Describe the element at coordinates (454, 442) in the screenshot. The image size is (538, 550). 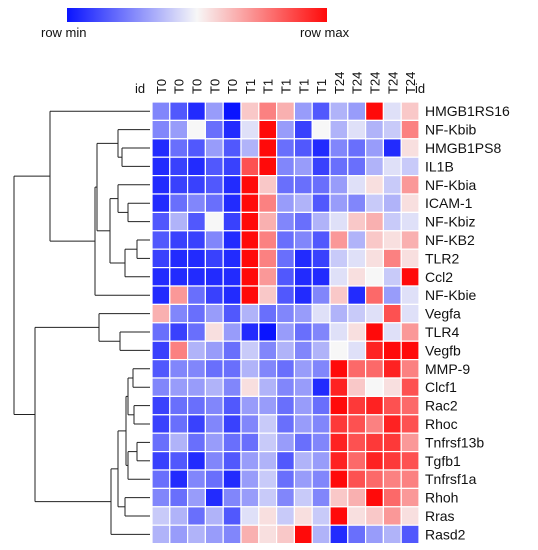
I see `row-label: Tnfrsf13b` at that location.